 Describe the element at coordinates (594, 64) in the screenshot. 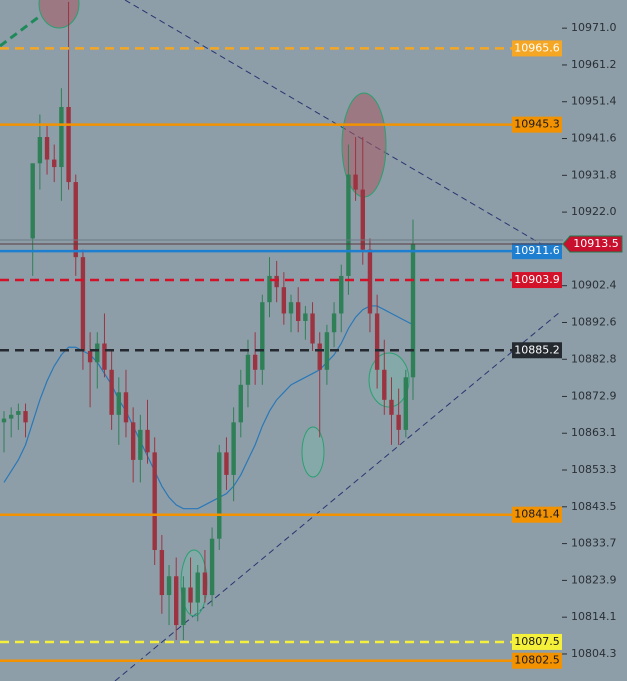

I see `y-tick-label: 10961.2` at that location.